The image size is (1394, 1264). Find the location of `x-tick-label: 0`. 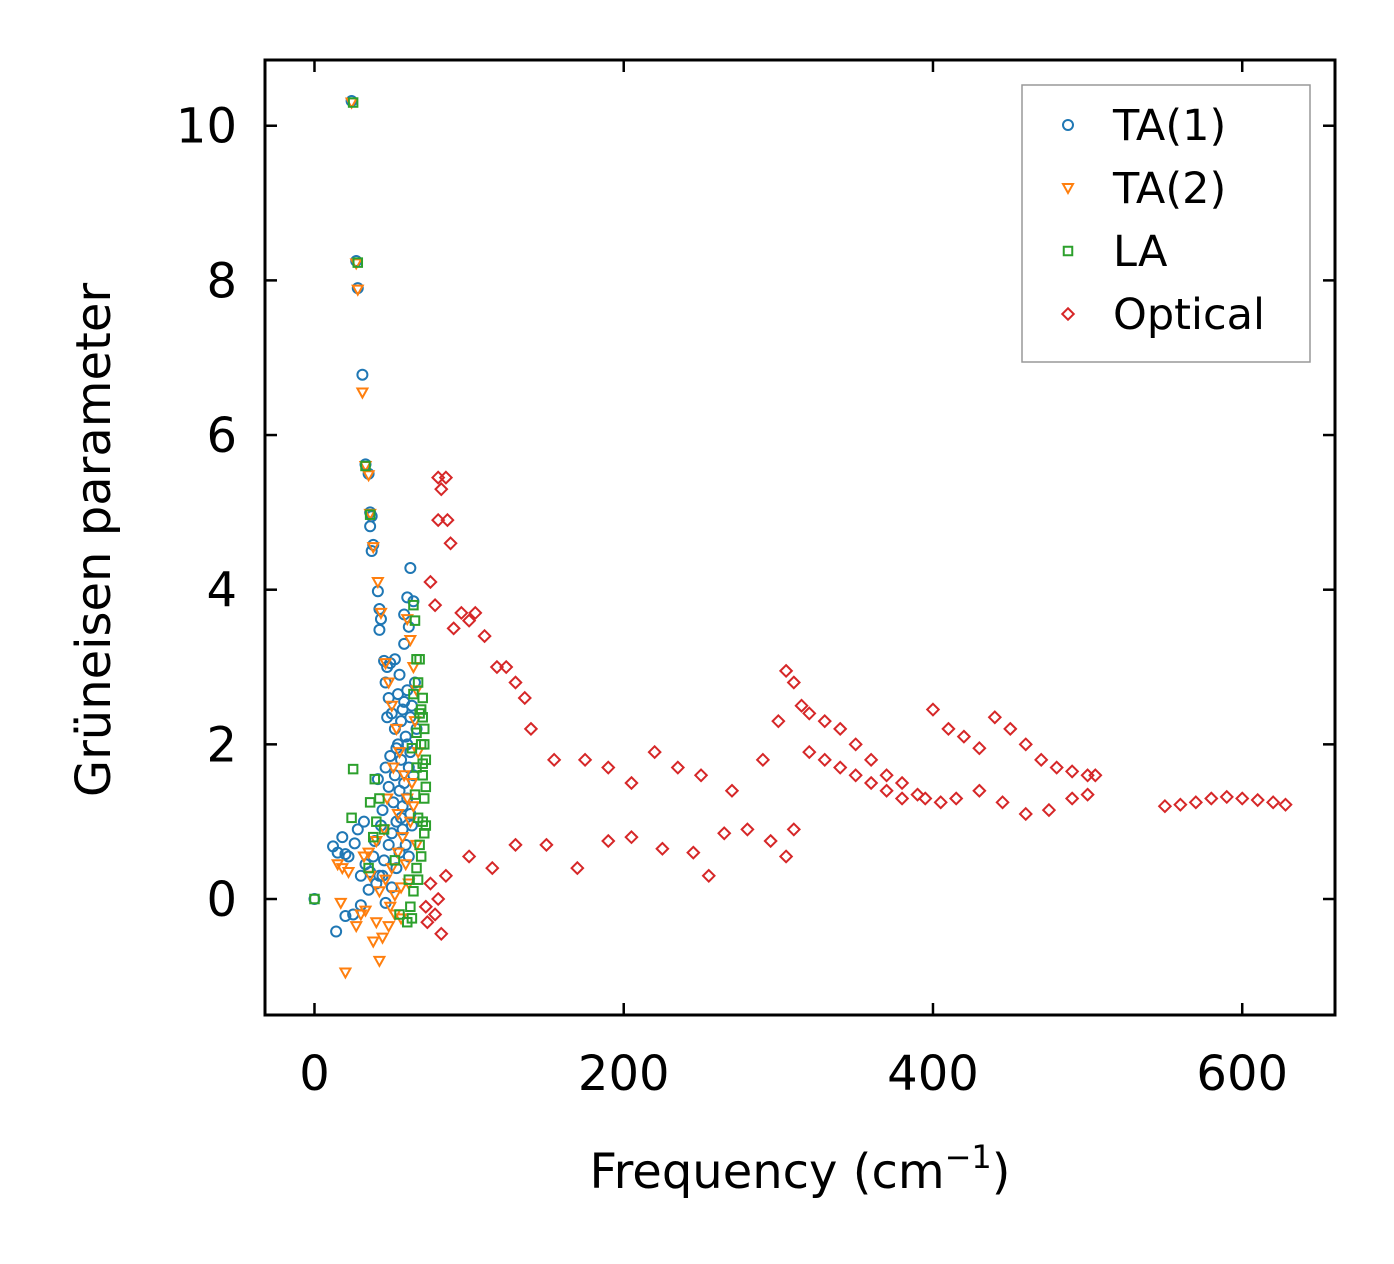

x-tick-label: 0 is located at coordinates (314, 1074).